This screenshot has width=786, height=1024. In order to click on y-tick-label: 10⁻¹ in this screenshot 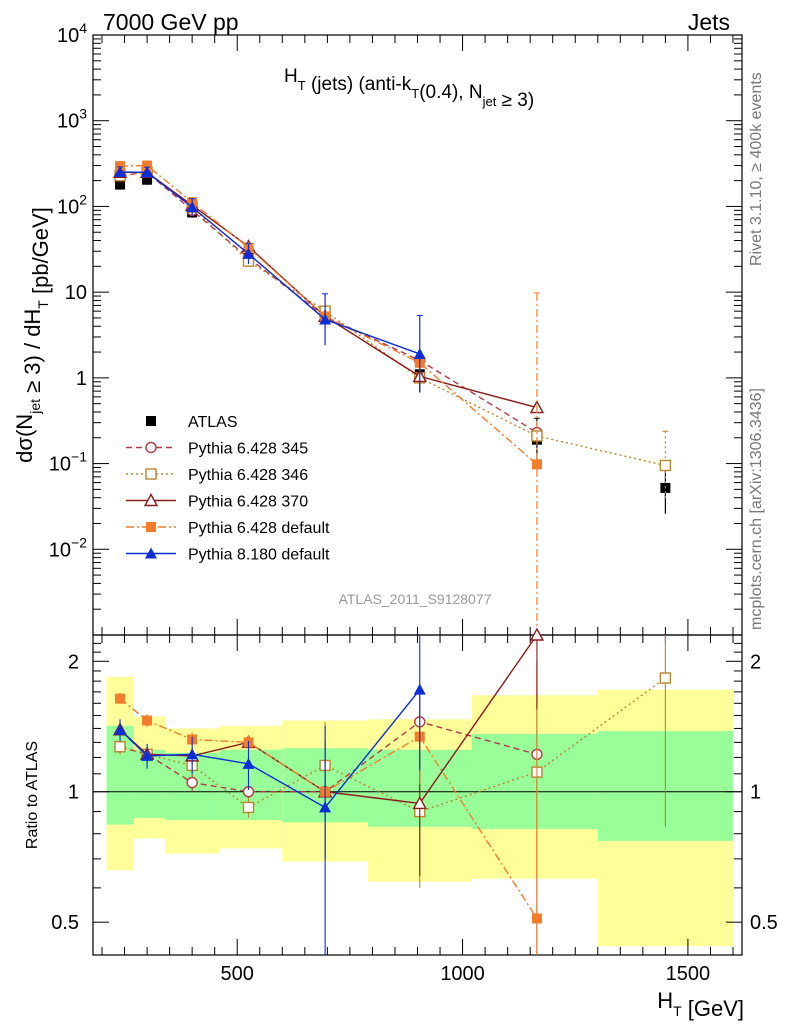, I will do `click(68, 462)`.